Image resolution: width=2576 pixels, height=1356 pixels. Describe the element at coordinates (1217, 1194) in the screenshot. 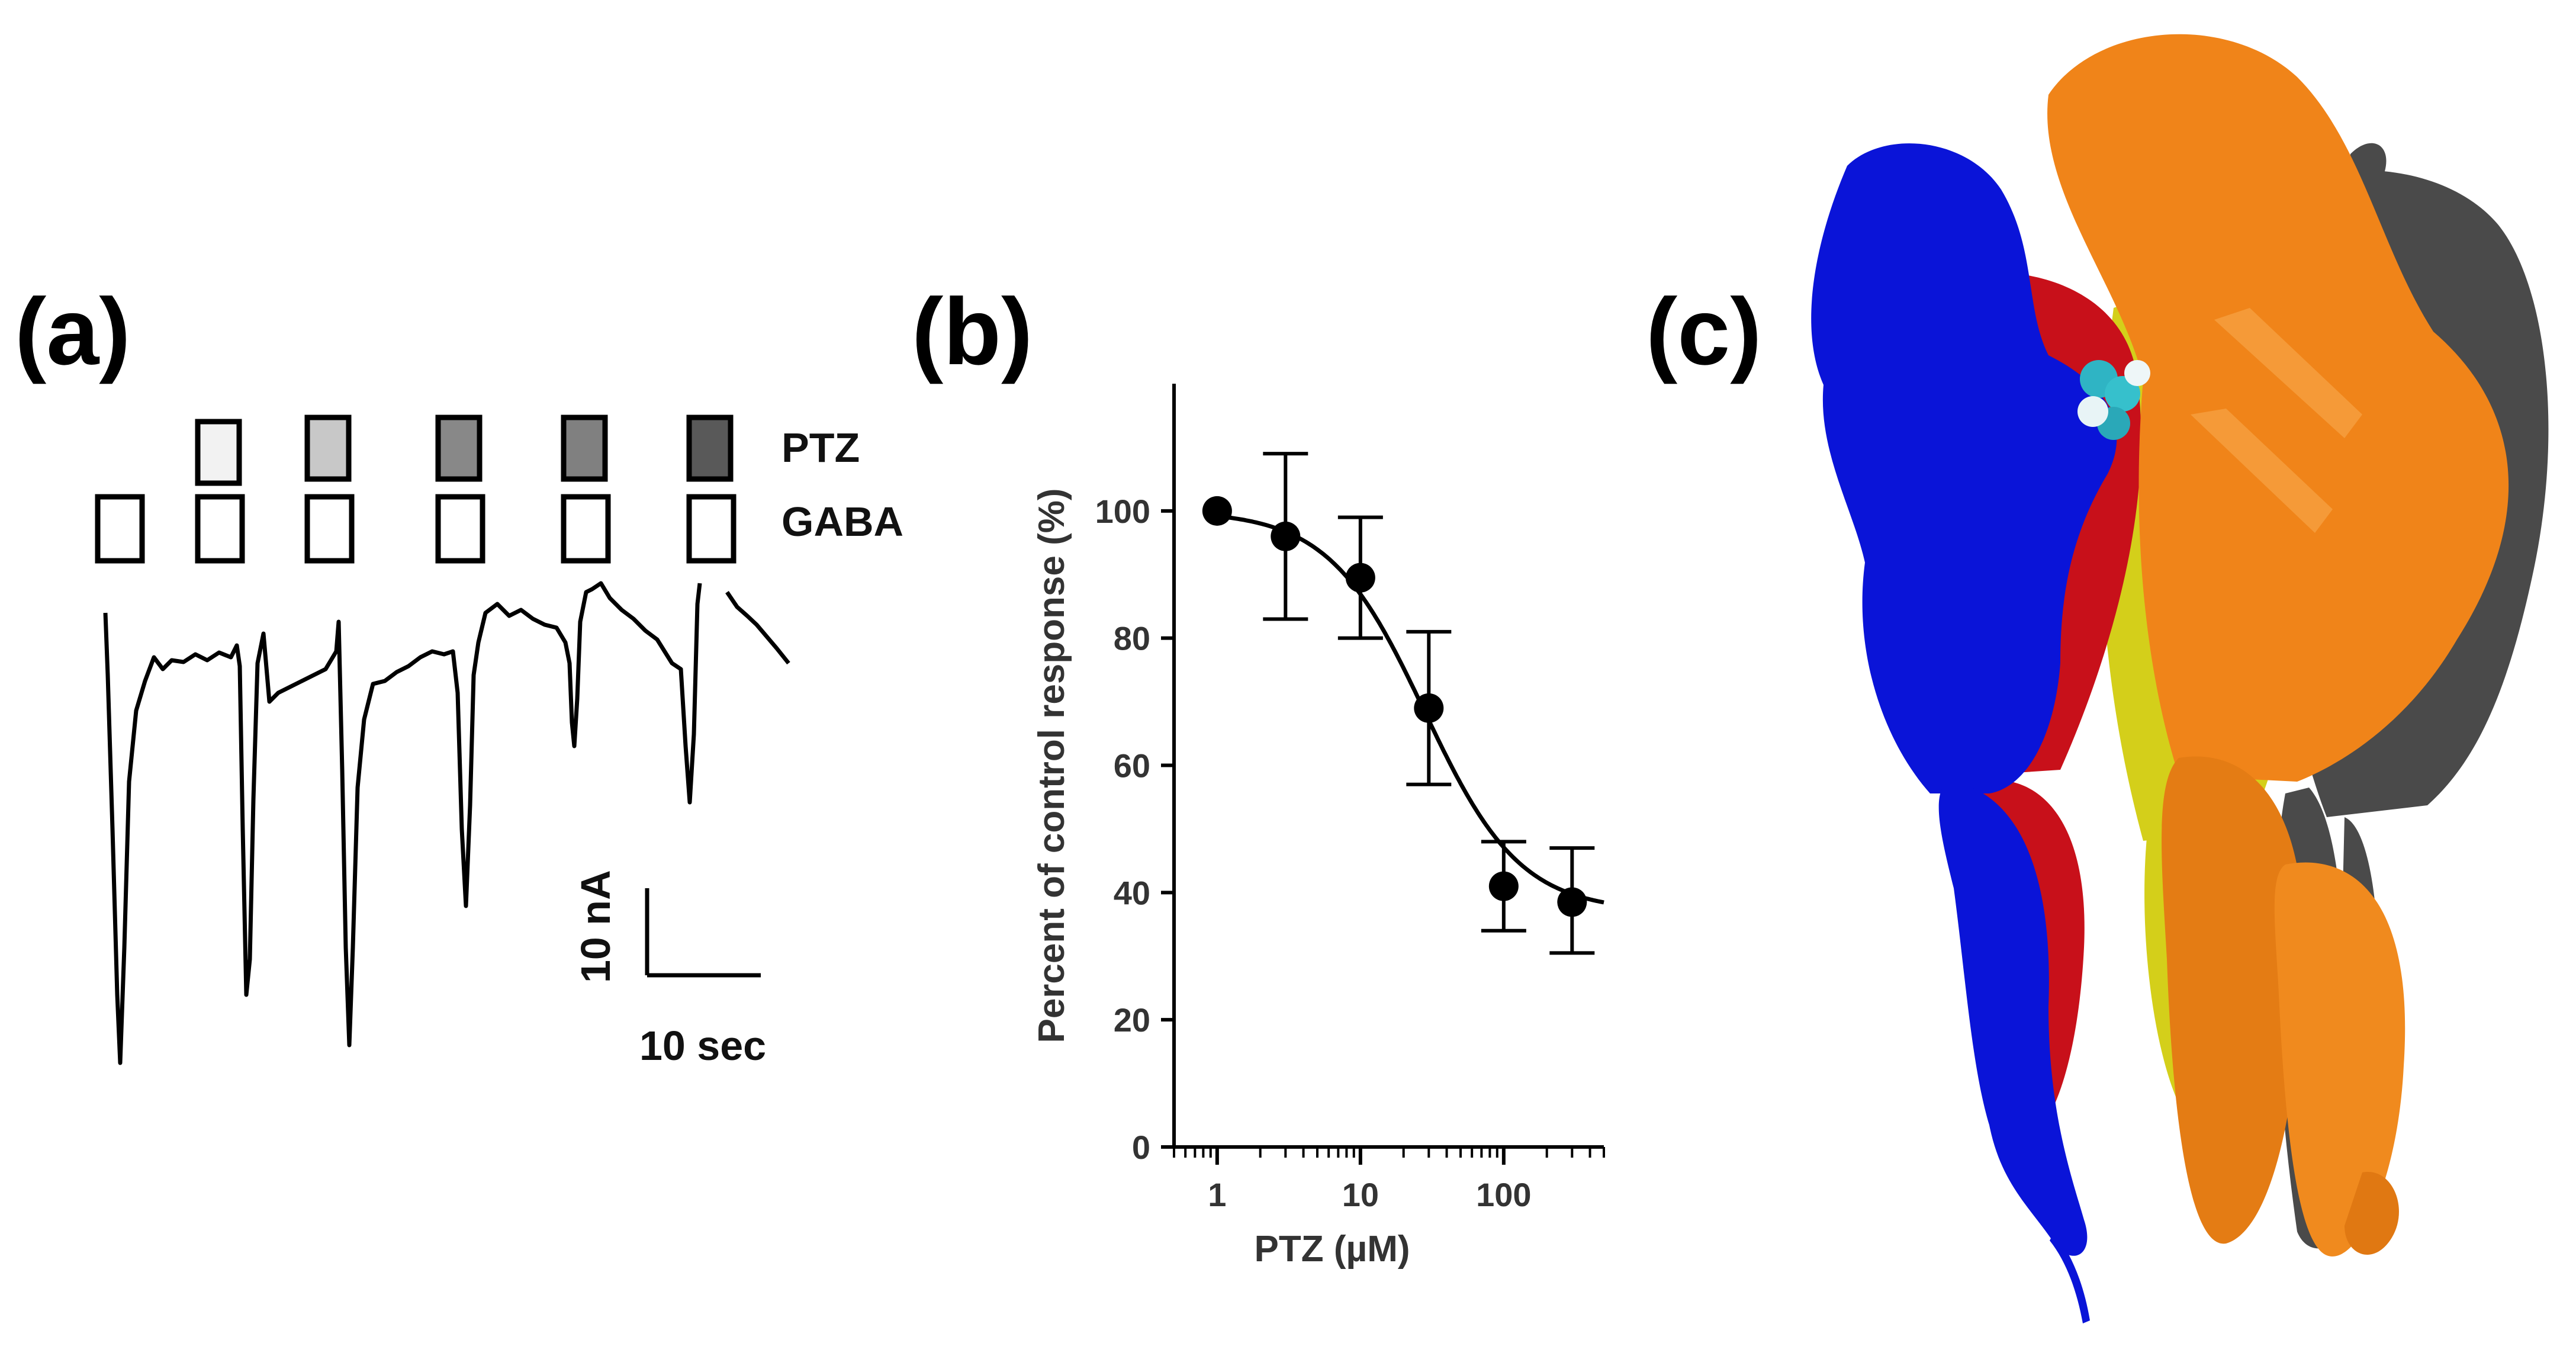

I see `x-tick-label: 1` at that location.